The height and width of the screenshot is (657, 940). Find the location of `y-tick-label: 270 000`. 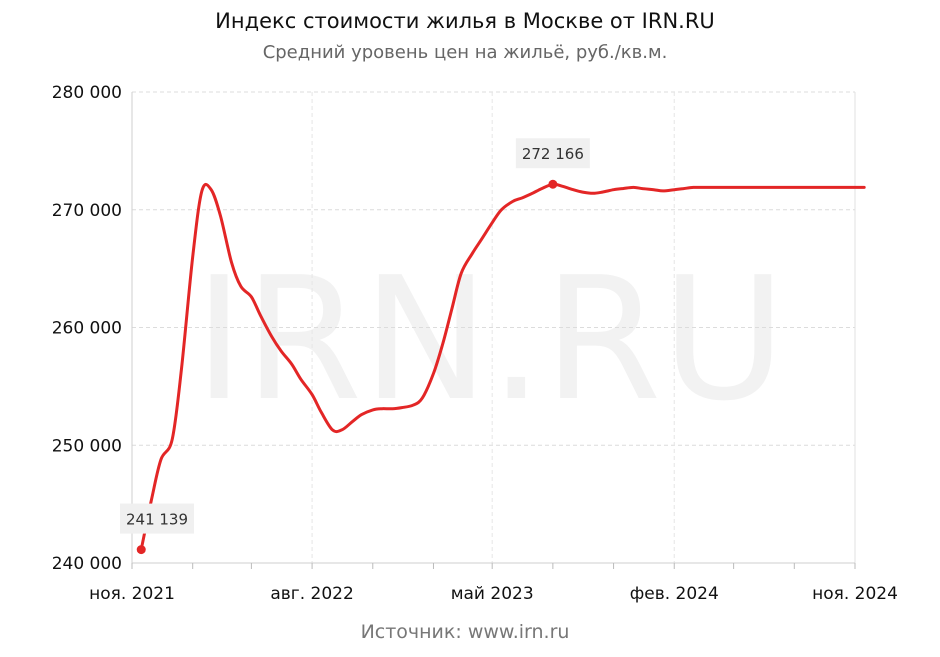

y-tick-label: 270 000 is located at coordinates (87, 211).